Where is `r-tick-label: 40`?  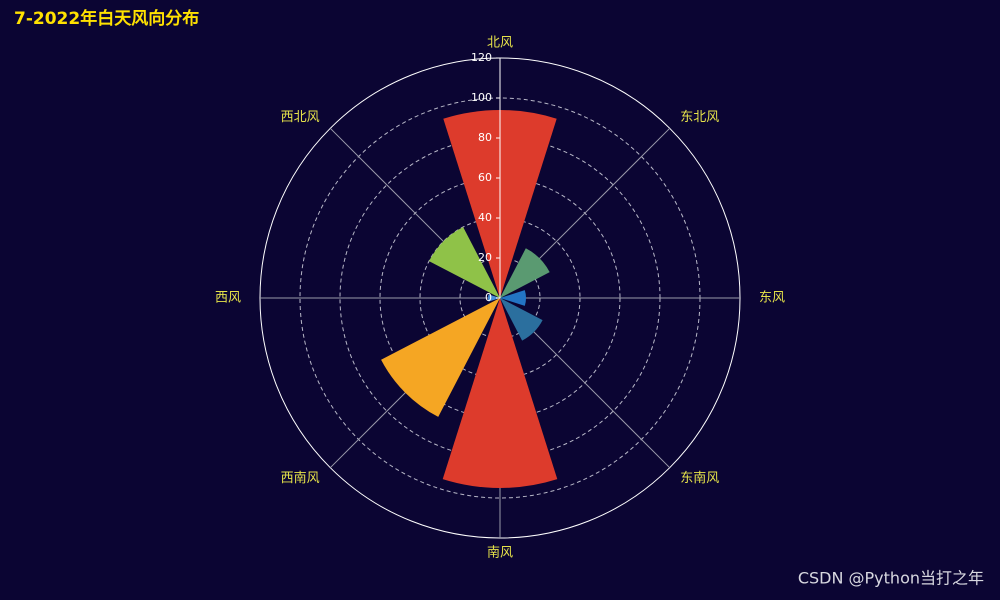 r-tick-label: 40 is located at coordinates (485, 217).